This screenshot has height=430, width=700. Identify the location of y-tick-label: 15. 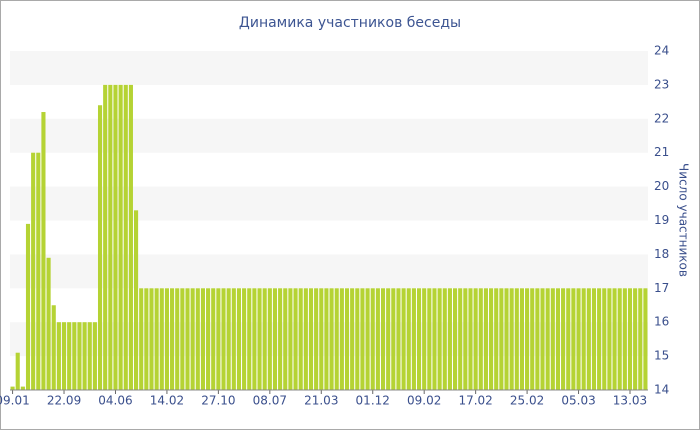
(661, 356).